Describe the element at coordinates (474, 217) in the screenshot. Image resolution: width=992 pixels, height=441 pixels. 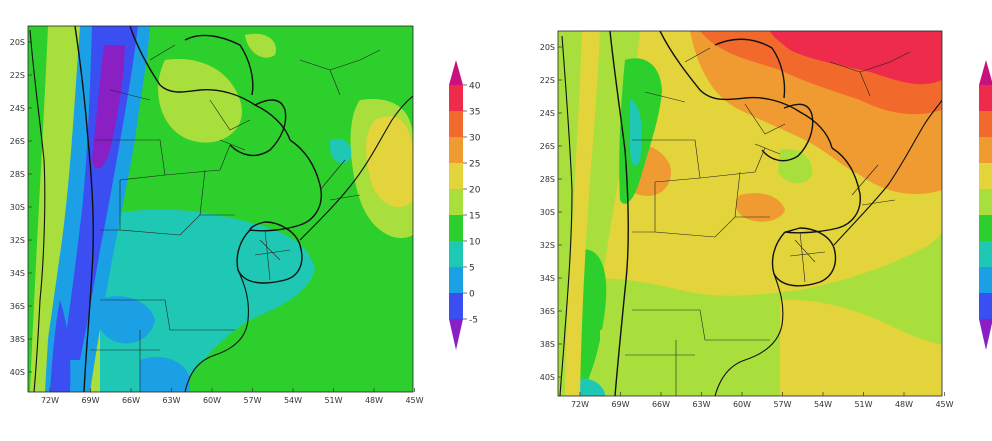
I see `colorbar-label: 15` at that location.